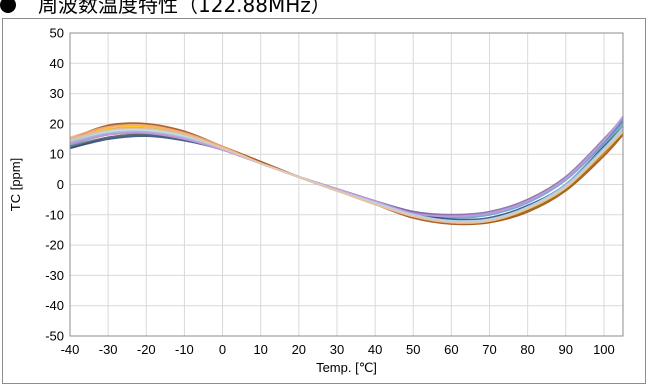 The image size is (648, 386). Describe the element at coordinates (60, 184) in the screenshot. I see `y-tick-label: 0` at that location.